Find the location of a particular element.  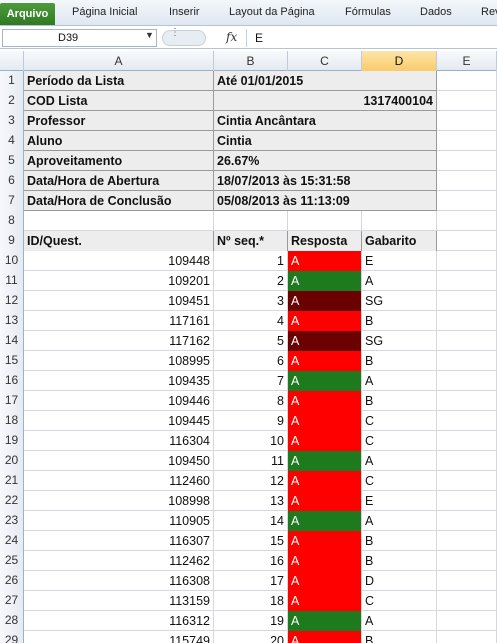

gabarito-cell: D is located at coordinates (399, 581).